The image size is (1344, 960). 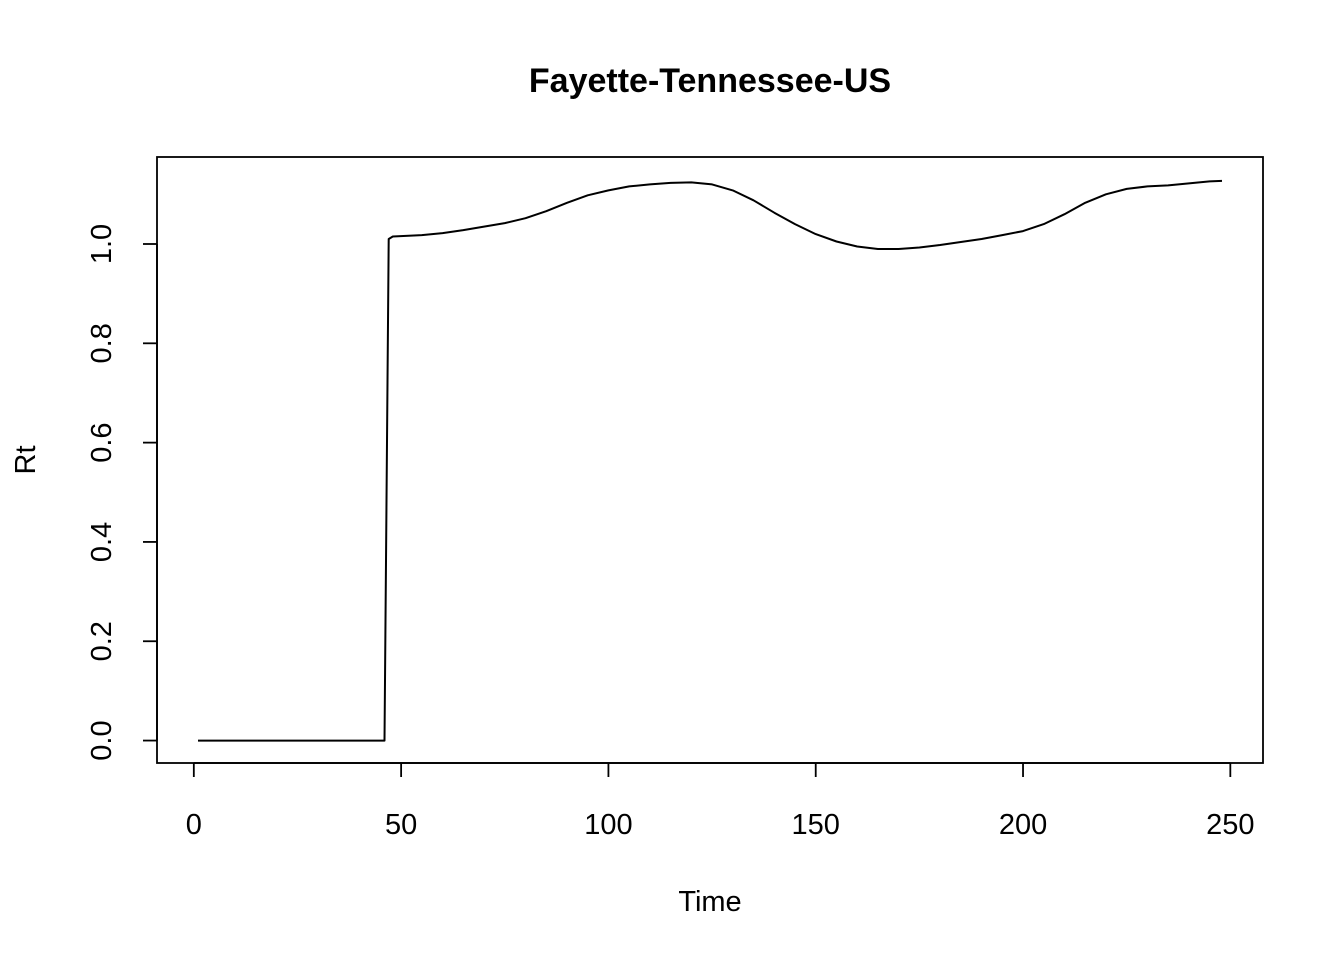 I want to click on chart-title: Fayette-Tennessee-US, so click(x=710, y=81).